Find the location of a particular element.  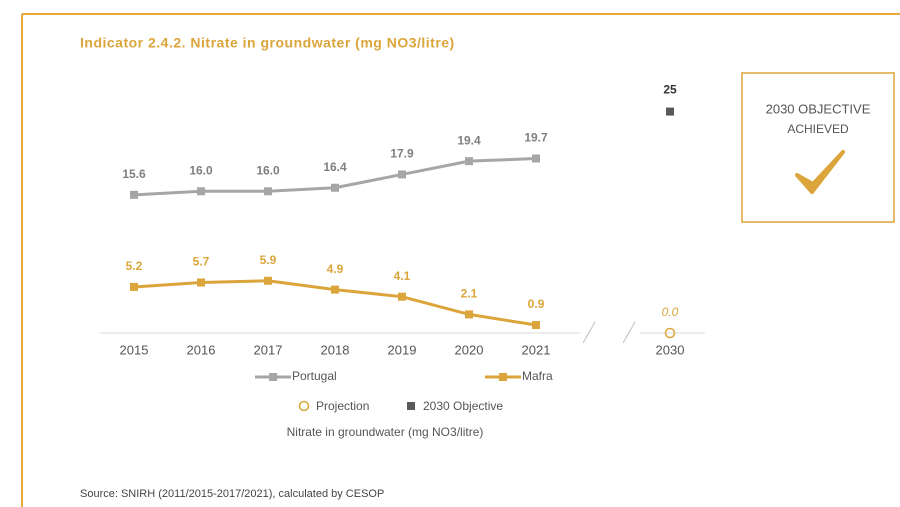

x-tick-label: 2019 is located at coordinates (402, 349).